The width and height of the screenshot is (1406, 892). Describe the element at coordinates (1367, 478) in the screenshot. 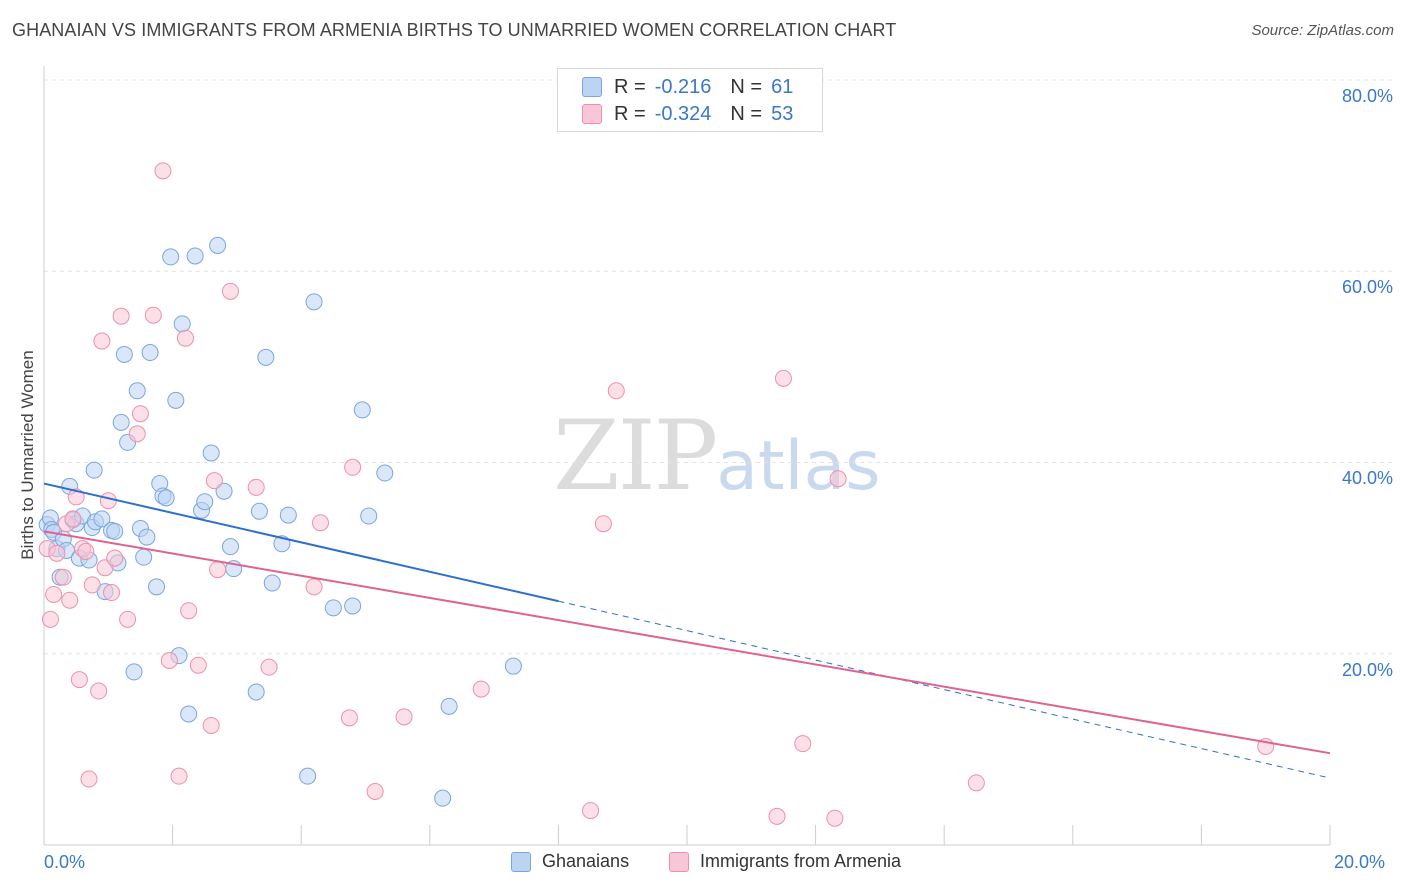

I see `y-tick-label-40: 40.0%` at that location.